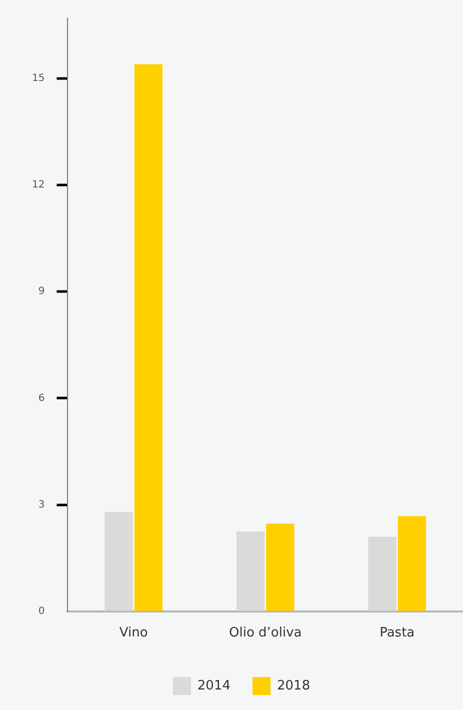 Image resolution: width=463 pixels, height=710 pixels. I want to click on y-tick-label: 6, so click(41, 398).